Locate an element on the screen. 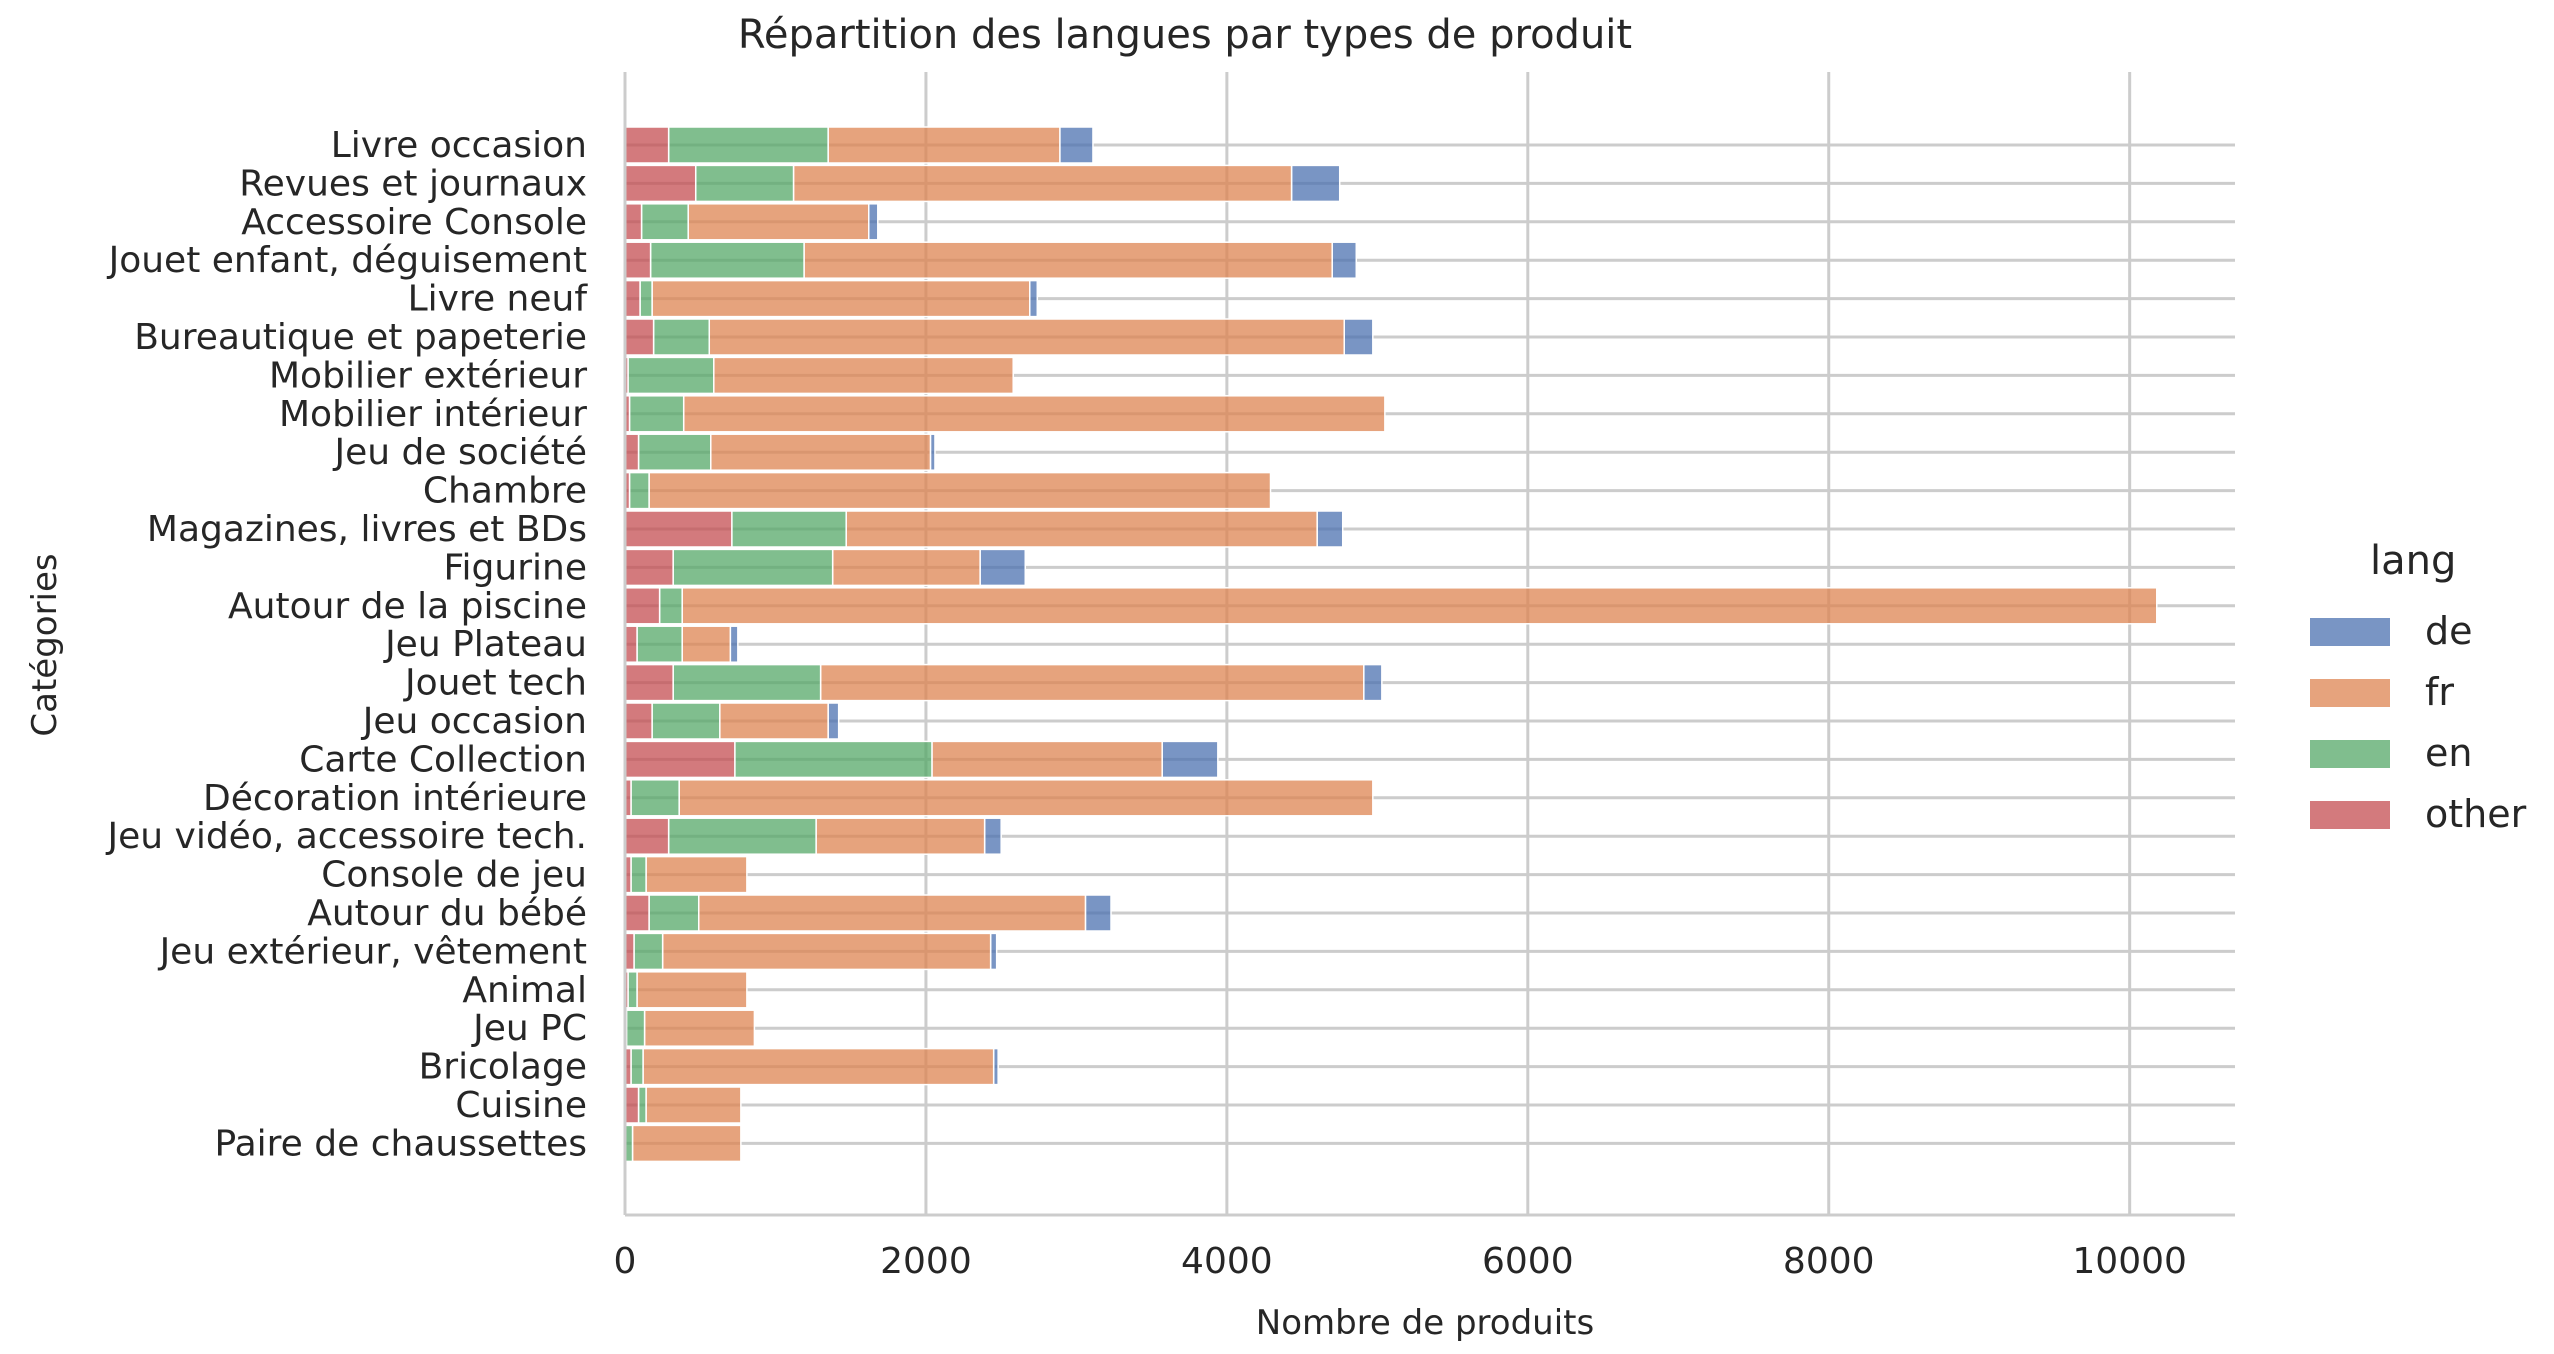  category-label: Accessoire Console is located at coordinates (414, 222).